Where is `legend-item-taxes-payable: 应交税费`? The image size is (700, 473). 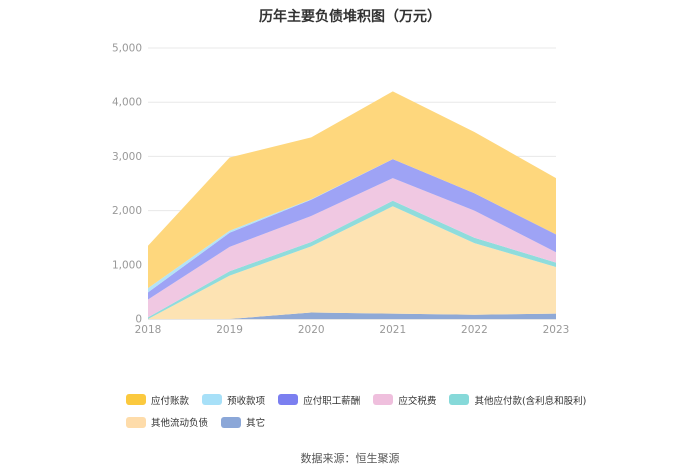
legend-item-taxes-payable: 应交税费 is located at coordinates (404, 400).